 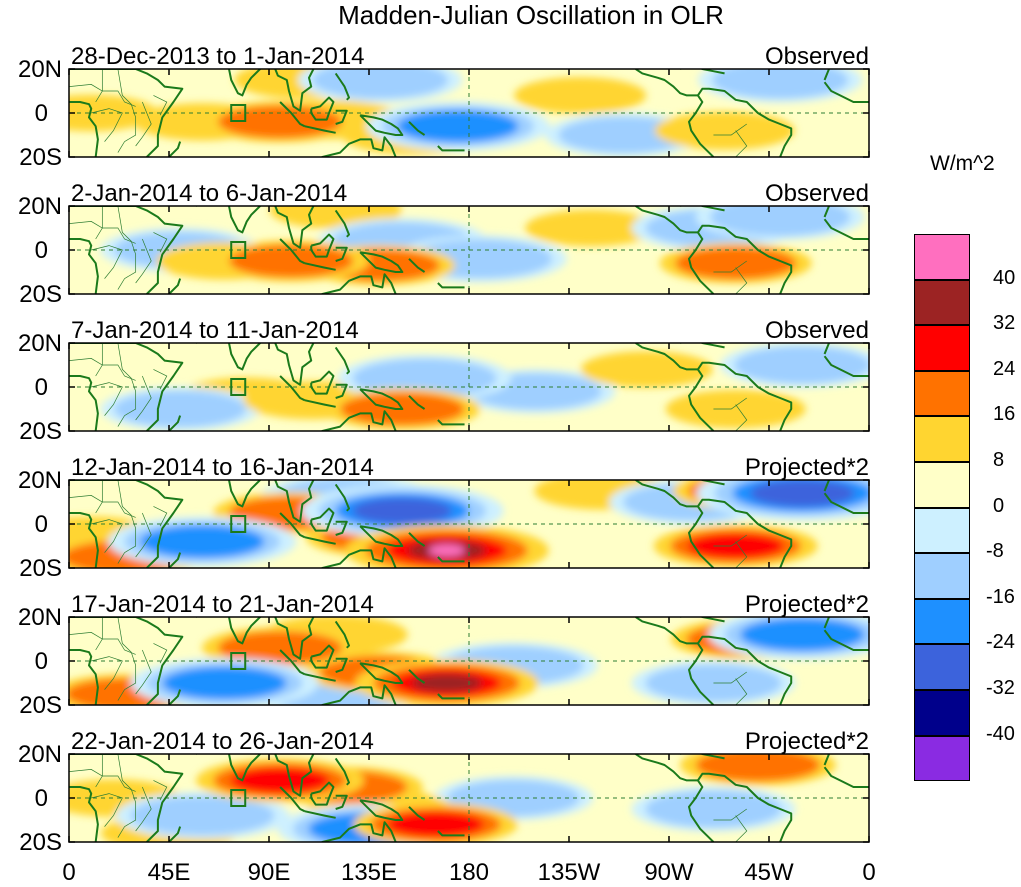 I want to click on colorbar-units: W/m^2, so click(x=962, y=163).